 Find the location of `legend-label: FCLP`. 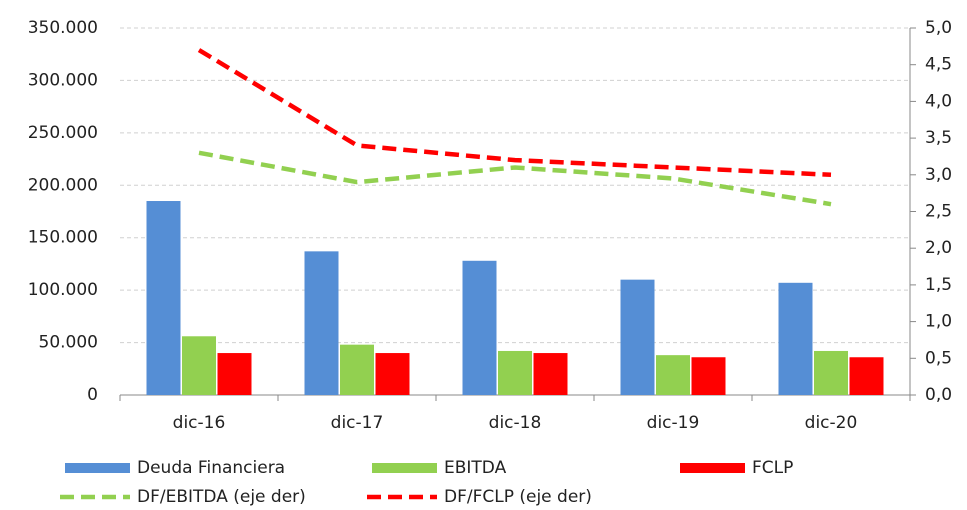

legend-label: FCLP is located at coordinates (772, 468).